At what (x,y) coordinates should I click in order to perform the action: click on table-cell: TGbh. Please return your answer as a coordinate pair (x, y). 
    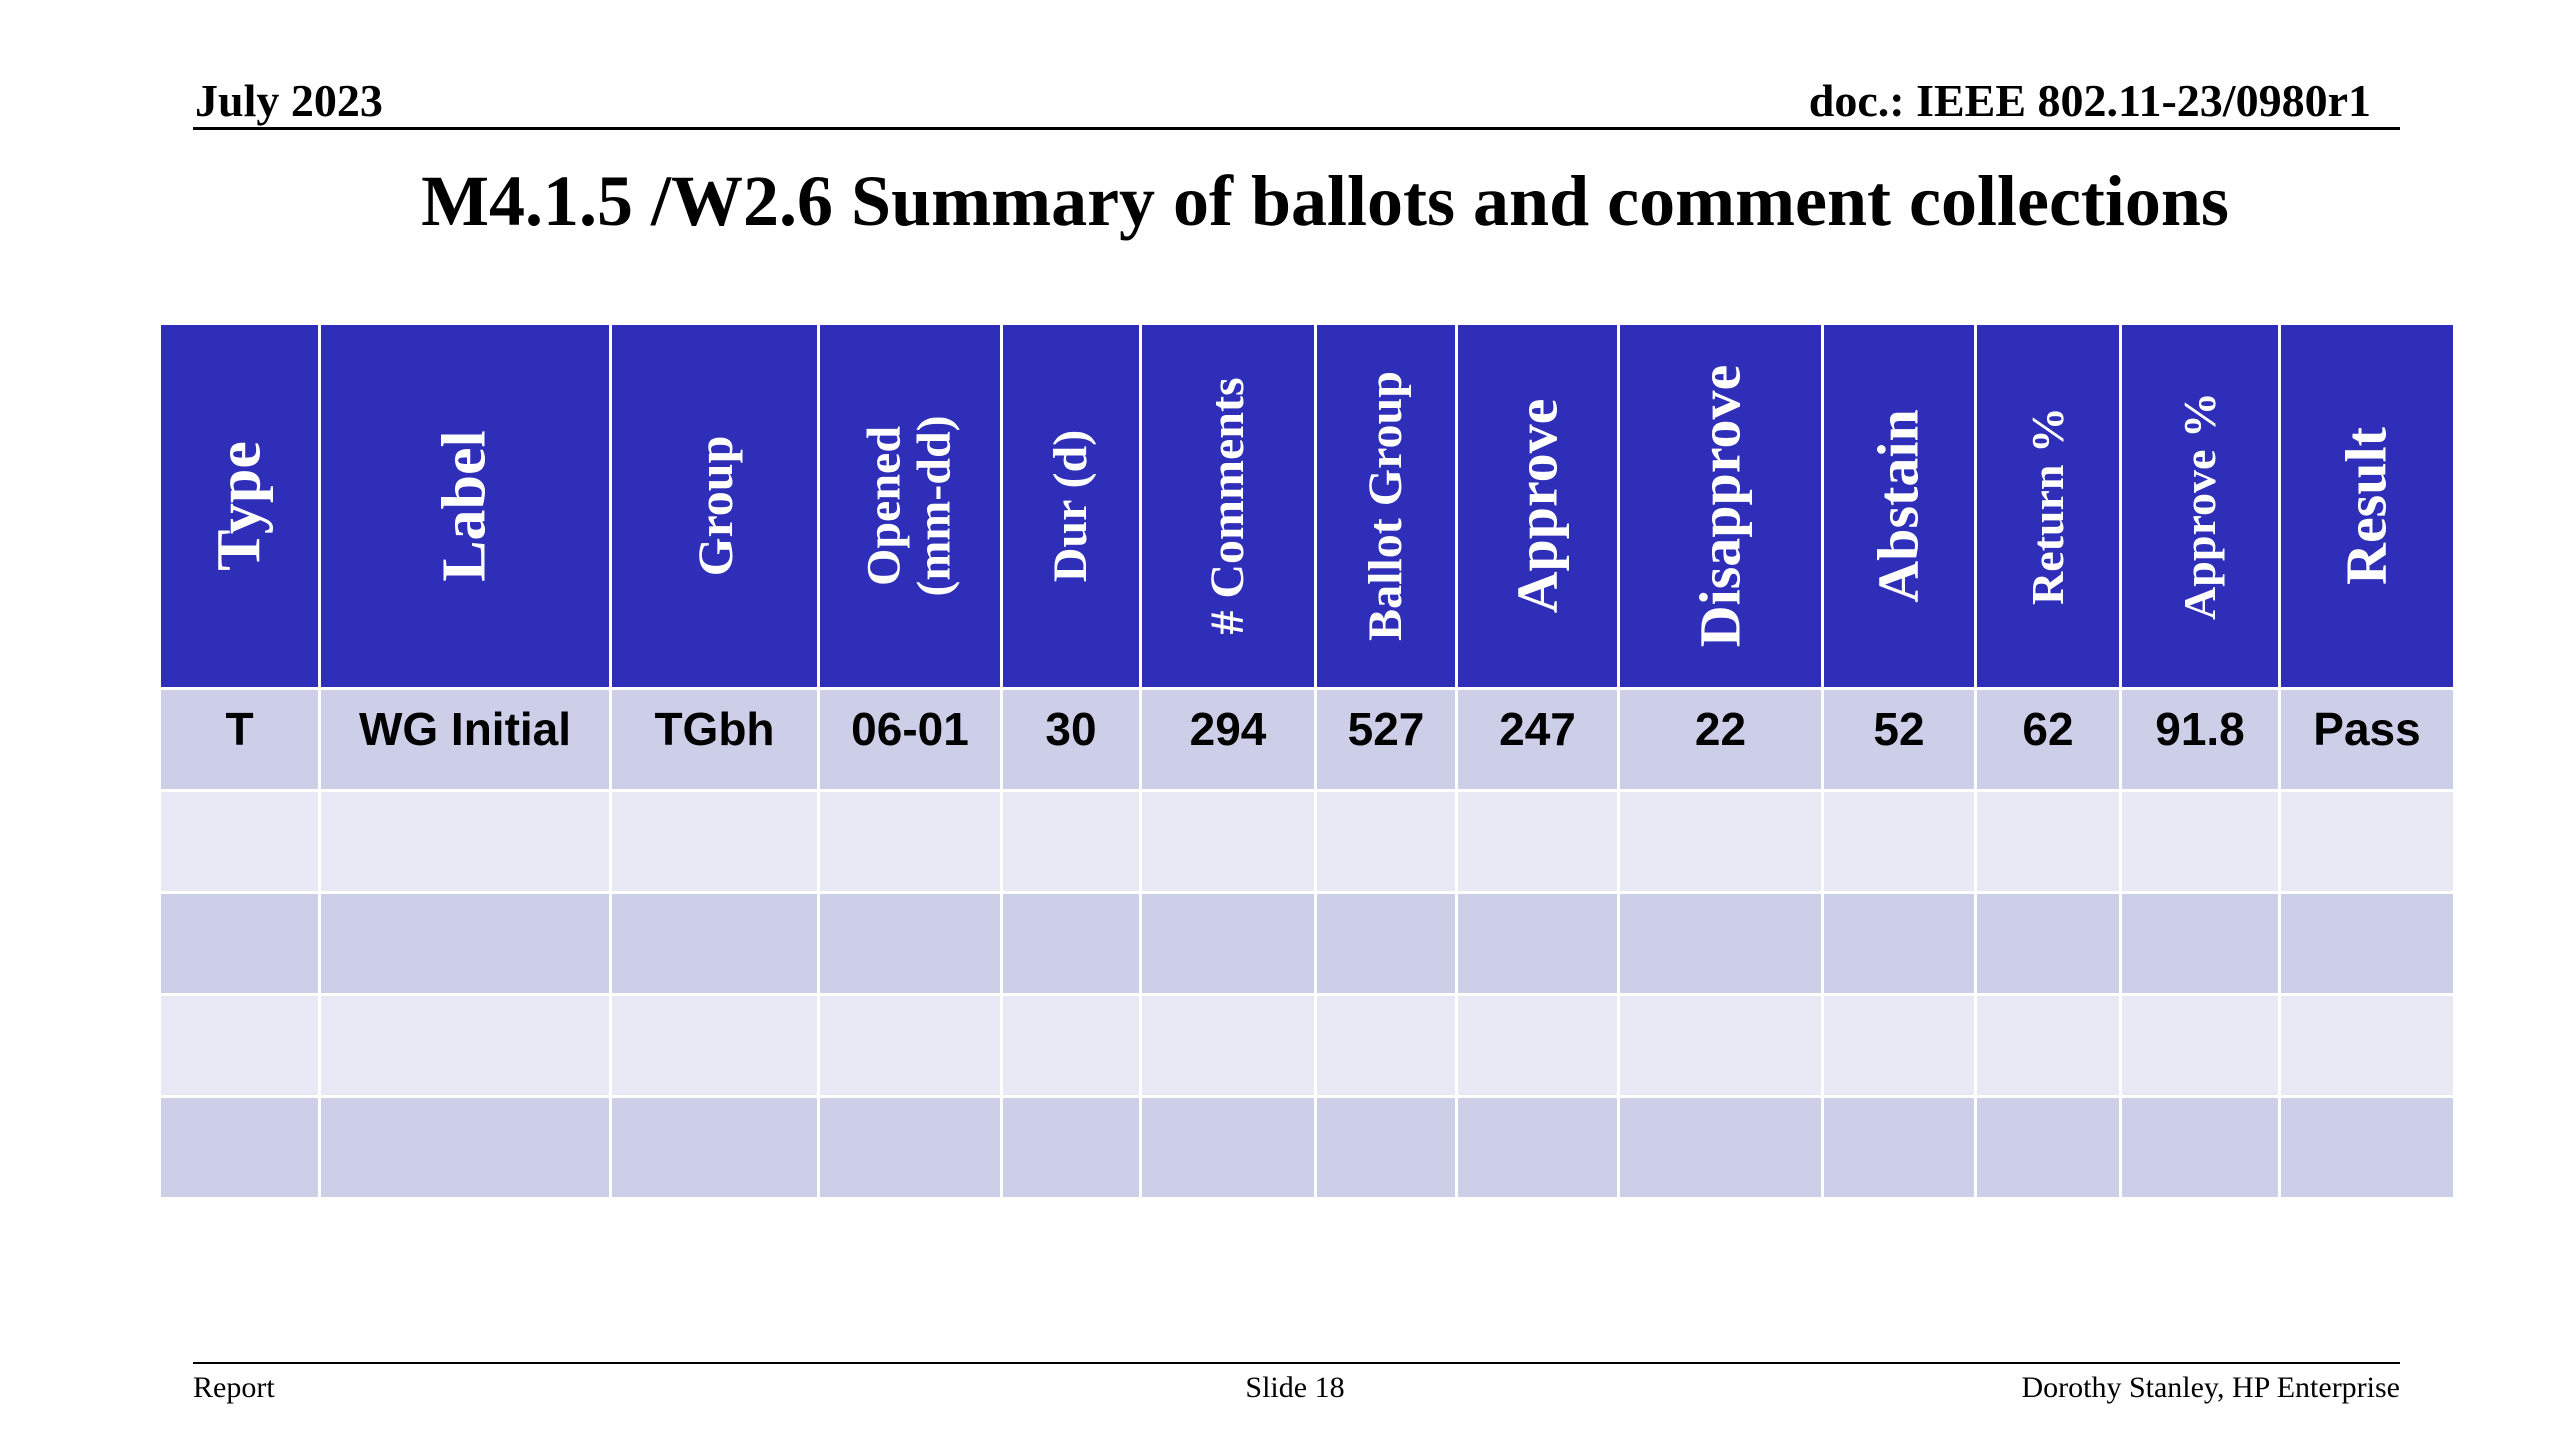
    Looking at the image, I should click on (714, 739).